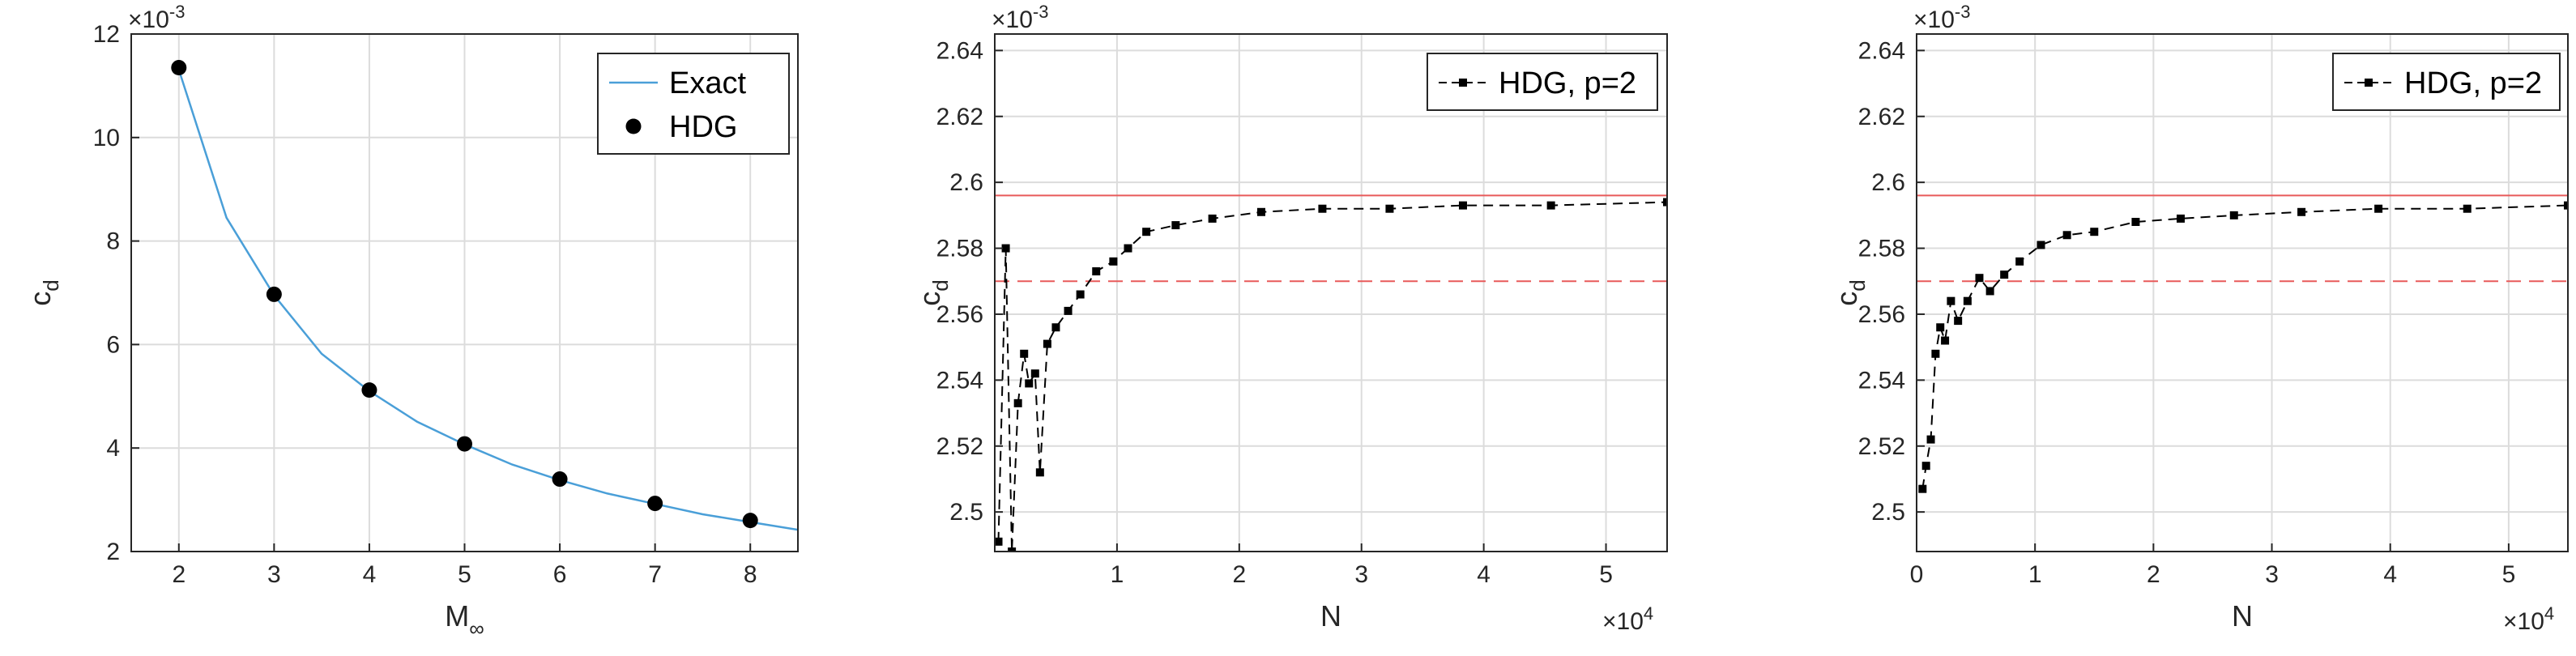  Describe the element at coordinates (2524, 621) in the screenshot. I see `x-multiplier-base: ×10` at that location.